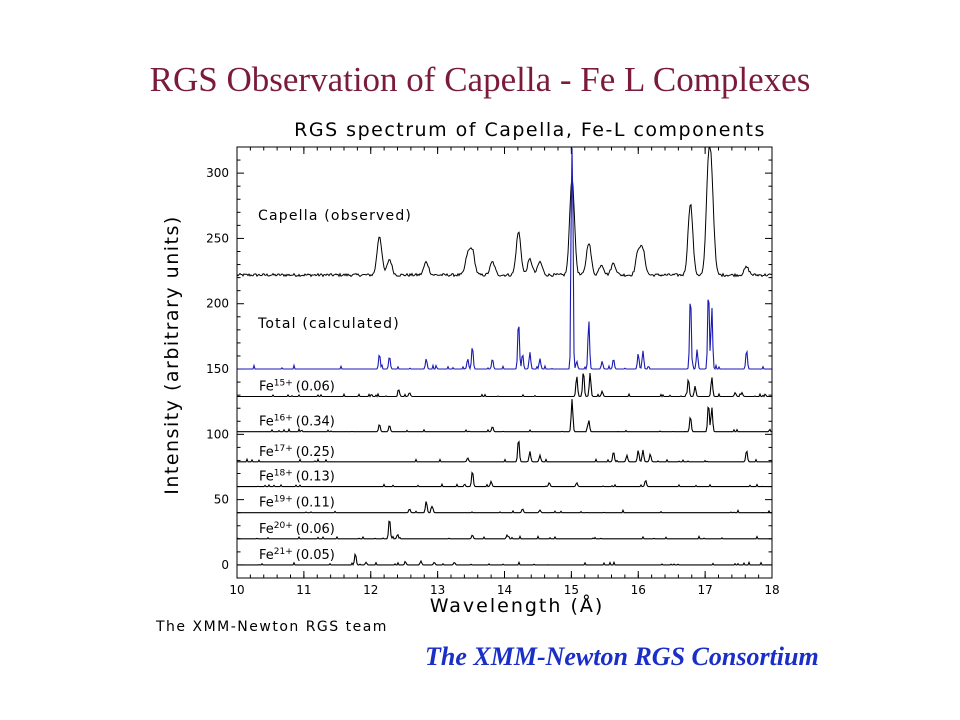 The image size is (960, 720). I want to click on series-label: Fe18+ (0.13), so click(297, 477).